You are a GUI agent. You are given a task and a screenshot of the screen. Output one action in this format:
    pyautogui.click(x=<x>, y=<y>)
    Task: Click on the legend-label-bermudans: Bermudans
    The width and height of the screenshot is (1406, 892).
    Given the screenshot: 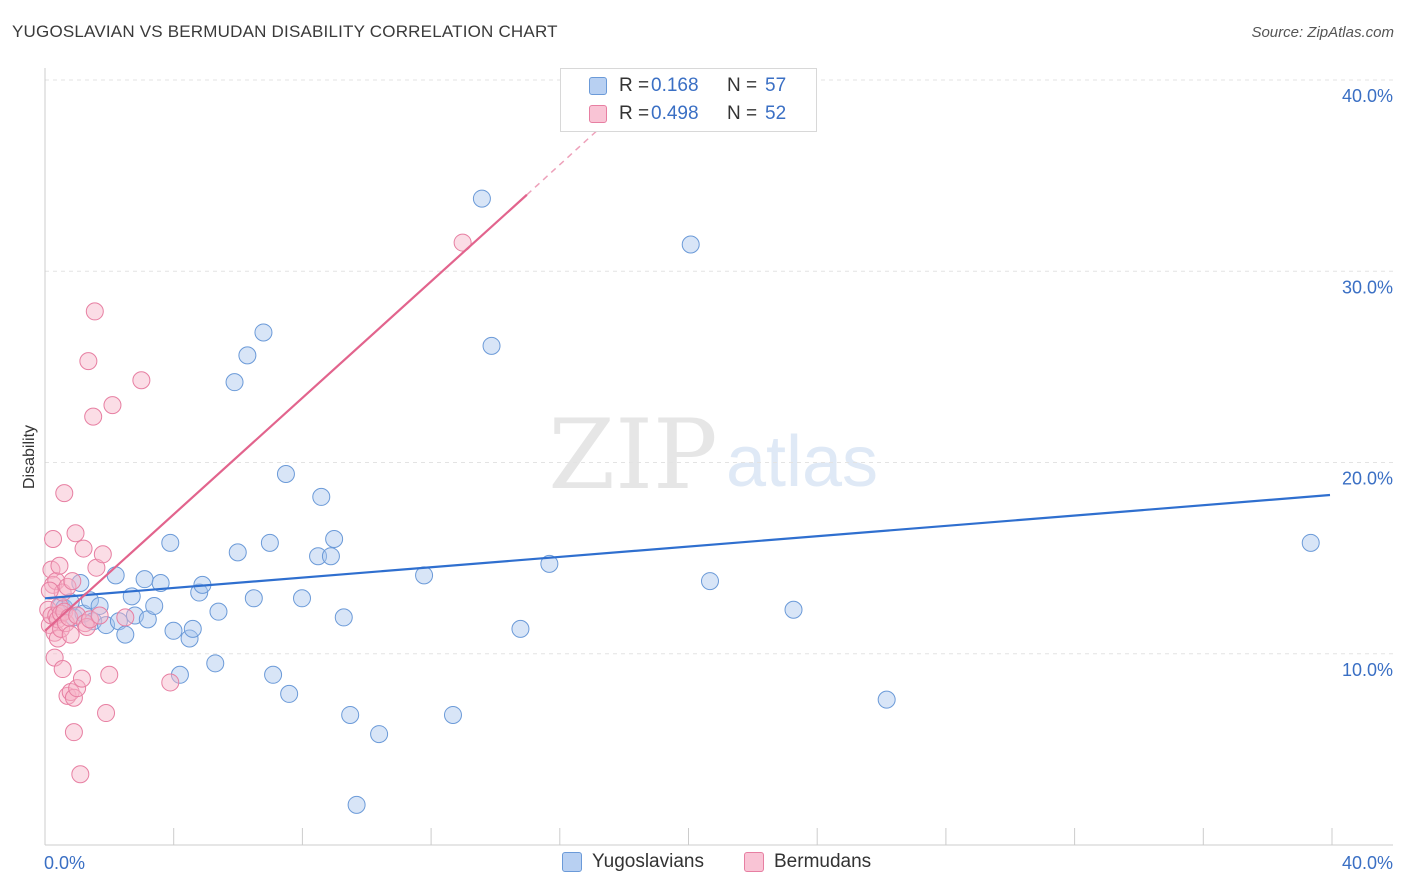 What is the action you would take?
    pyautogui.click(x=823, y=861)
    